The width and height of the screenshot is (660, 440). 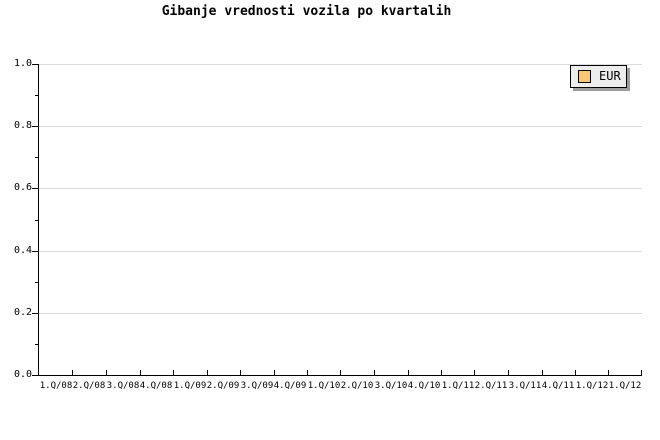 What do you see at coordinates (610, 76) in the screenshot?
I see `legend-label-eur: EUR` at bounding box center [610, 76].